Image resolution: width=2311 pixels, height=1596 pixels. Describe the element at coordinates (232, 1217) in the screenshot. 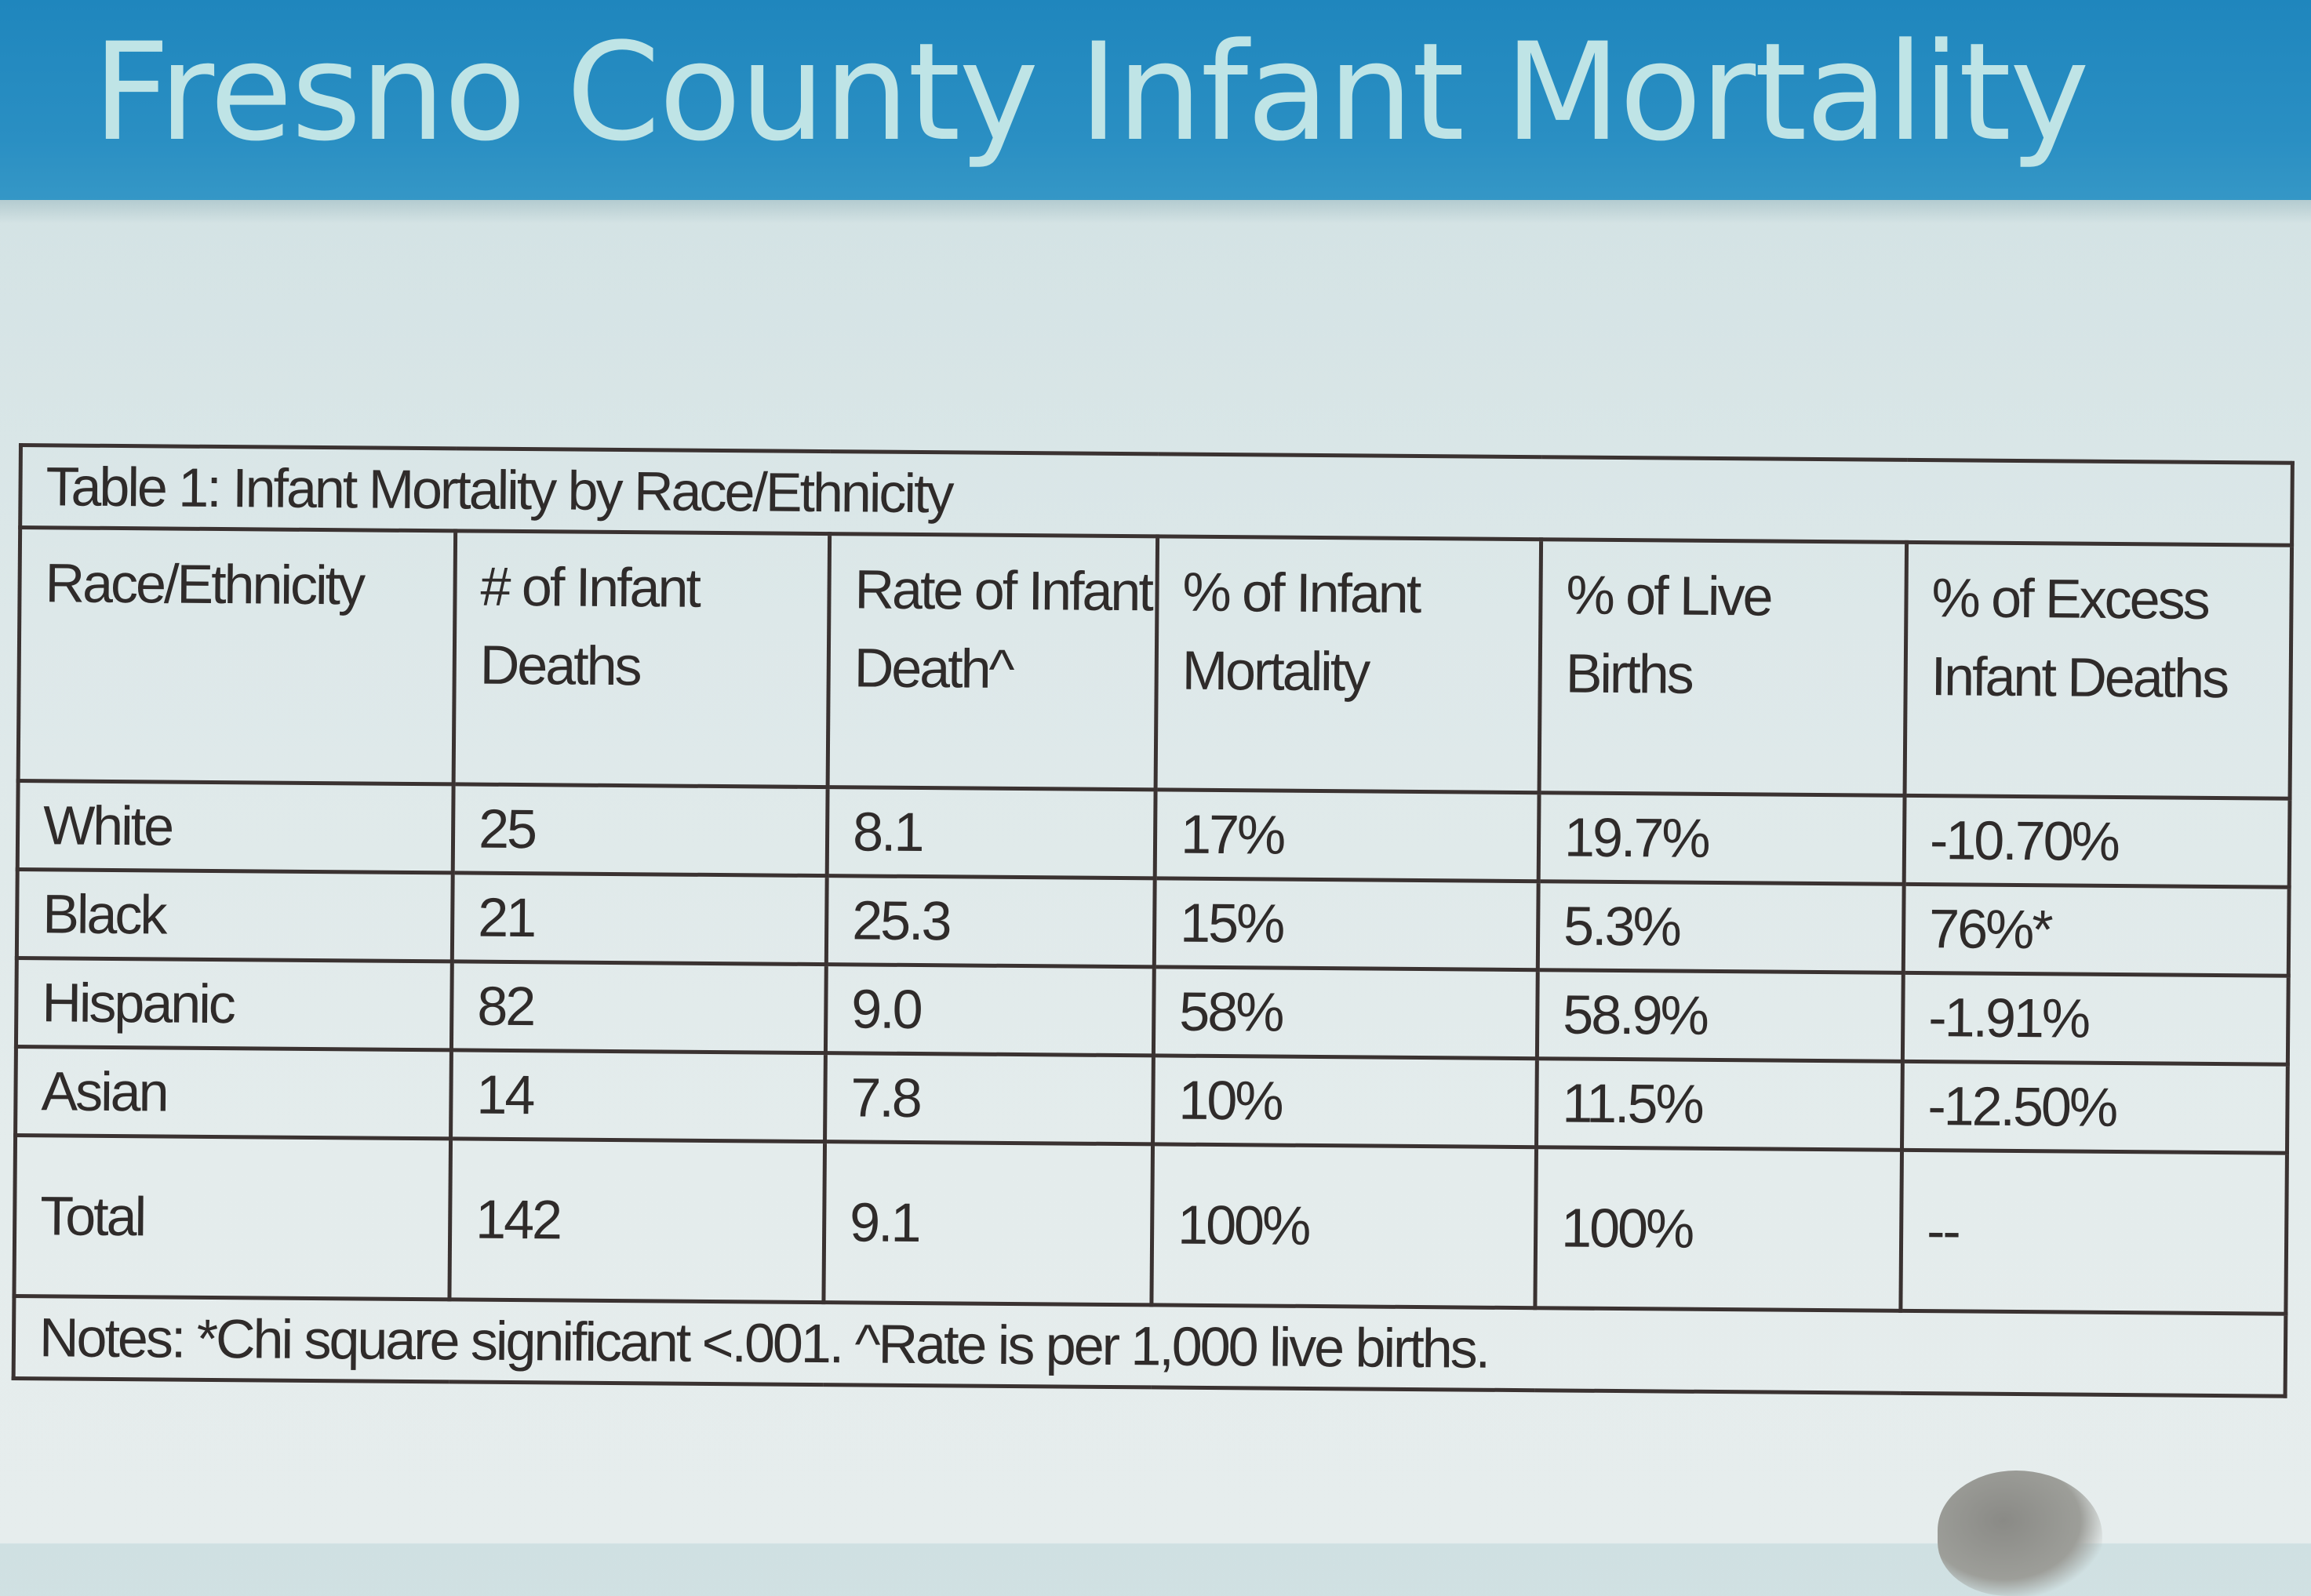

I see `cell-race: Total` at that location.